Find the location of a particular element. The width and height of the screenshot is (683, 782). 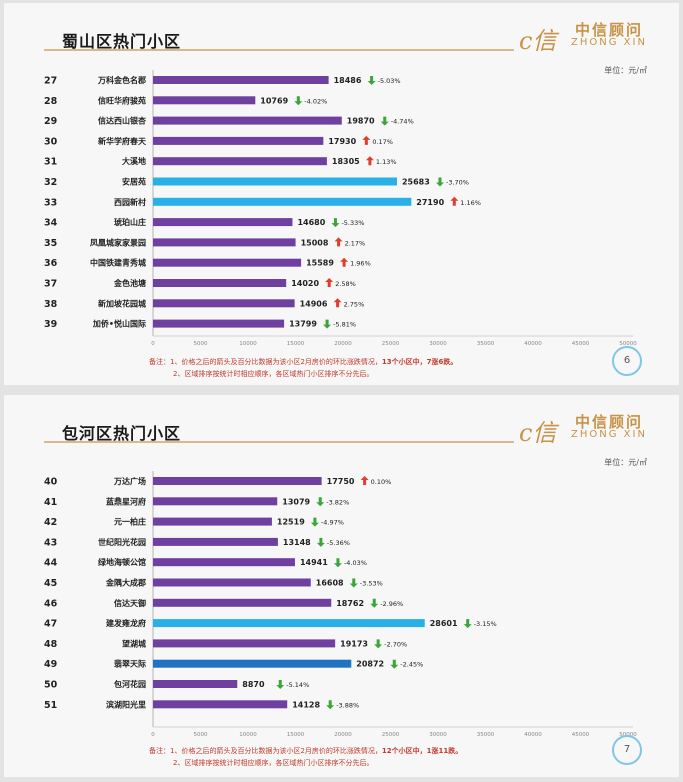

note-prefix: 备注： is located at coordinates (159, 751).